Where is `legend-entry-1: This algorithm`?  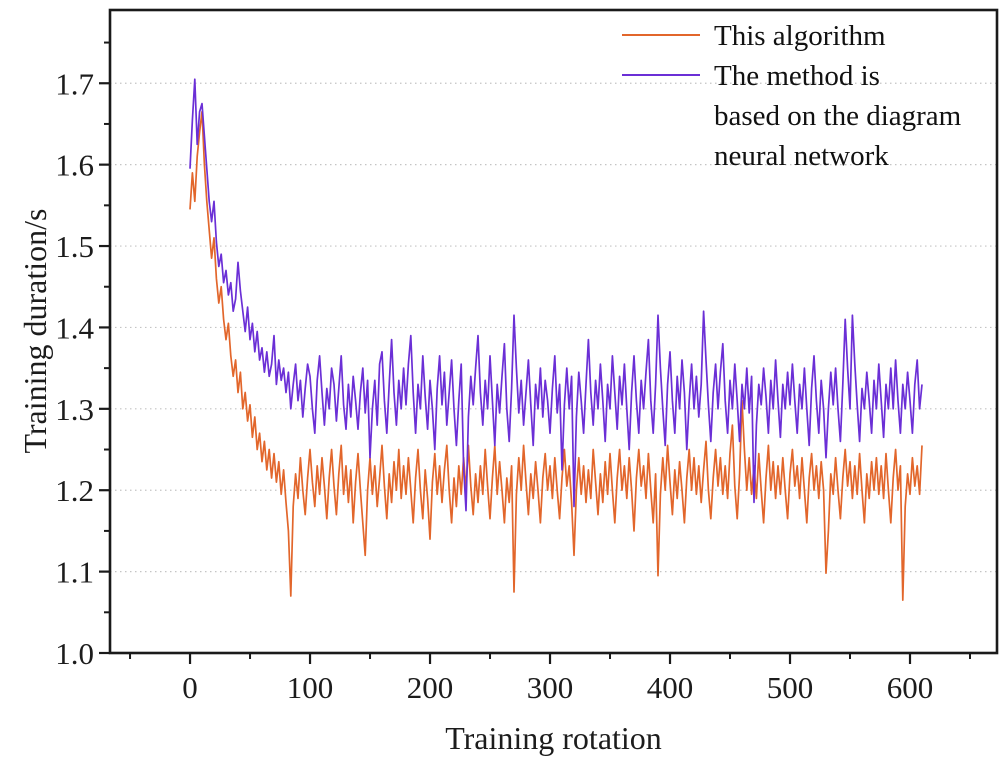
legend-entry-1: This algorithm is located at coordinates (791, 36).